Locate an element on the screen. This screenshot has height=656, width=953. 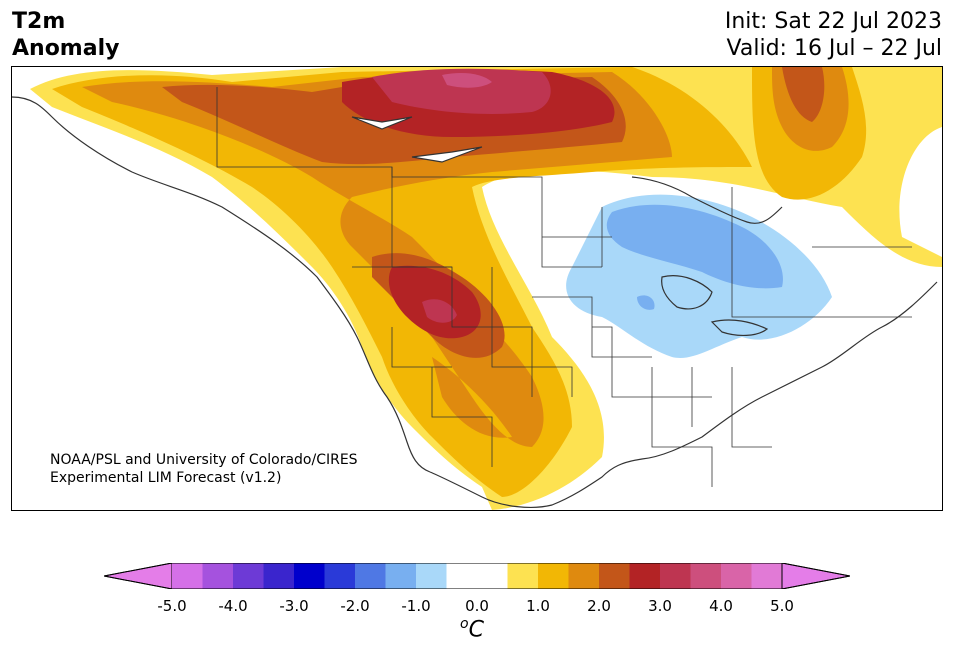
colorbar-over-arrow is located at coordinates (815, 576).